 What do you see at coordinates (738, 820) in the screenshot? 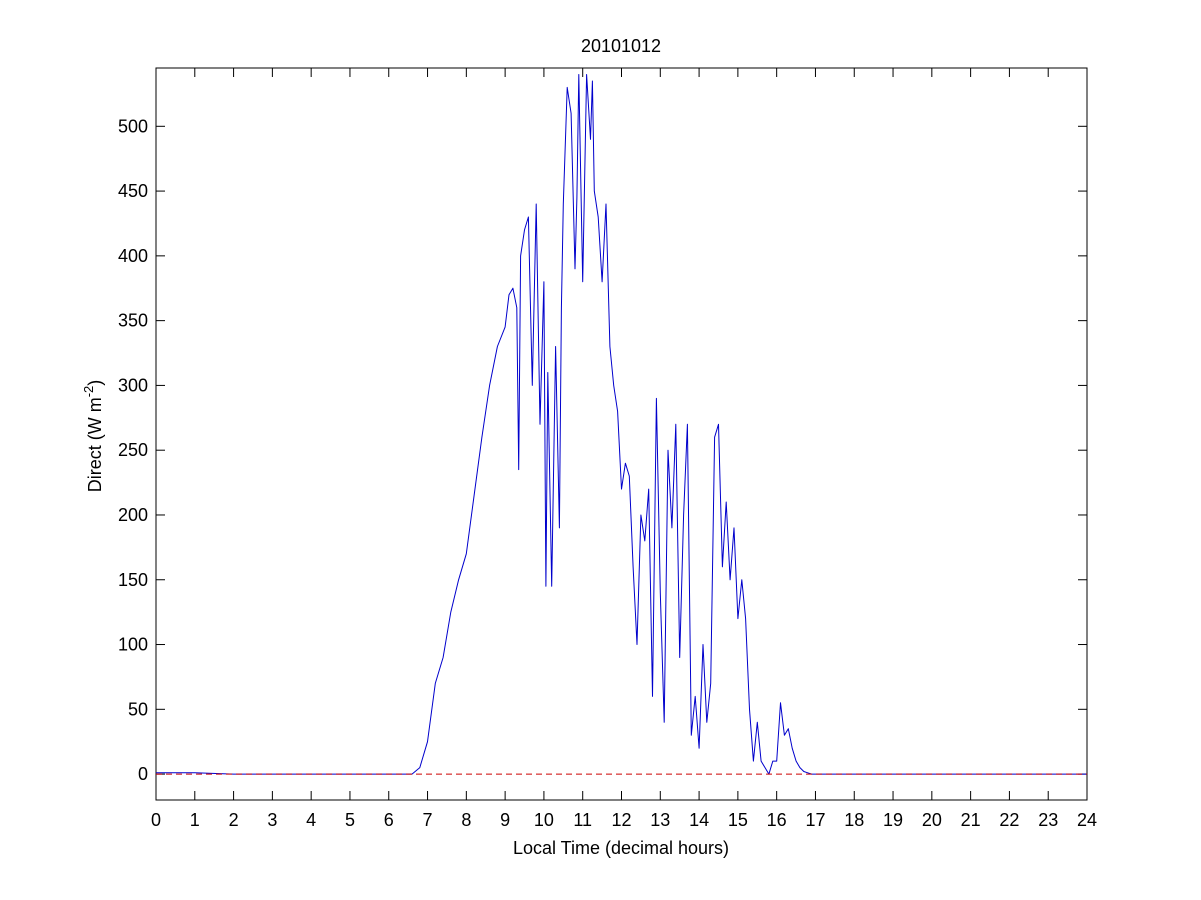
I see `x-tick-label: 15` at bounding box center [738, 820].